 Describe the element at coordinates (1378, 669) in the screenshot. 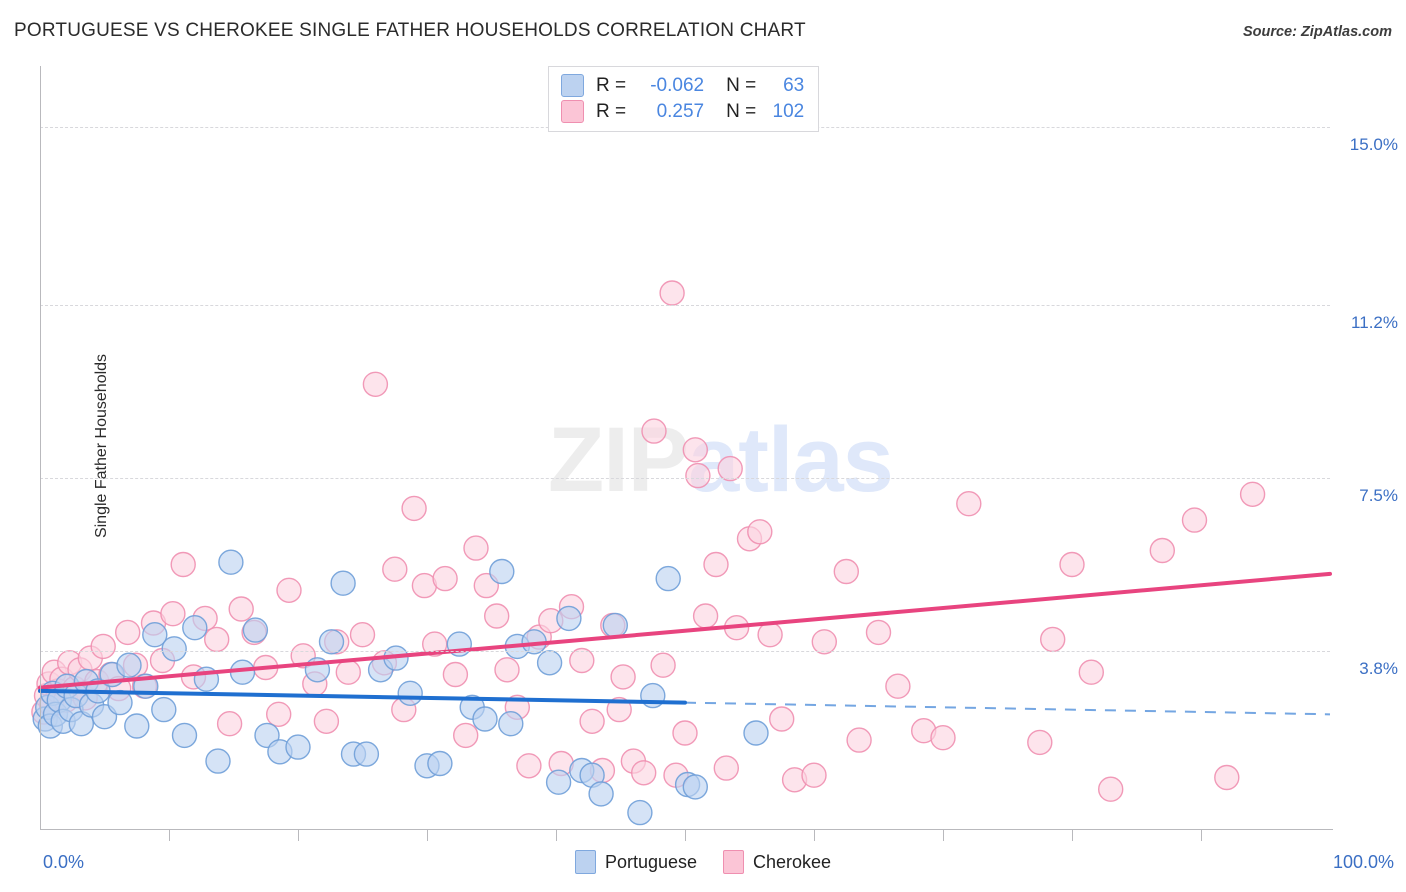

I see `y-axis-tick-label: 3.8%` at that location.